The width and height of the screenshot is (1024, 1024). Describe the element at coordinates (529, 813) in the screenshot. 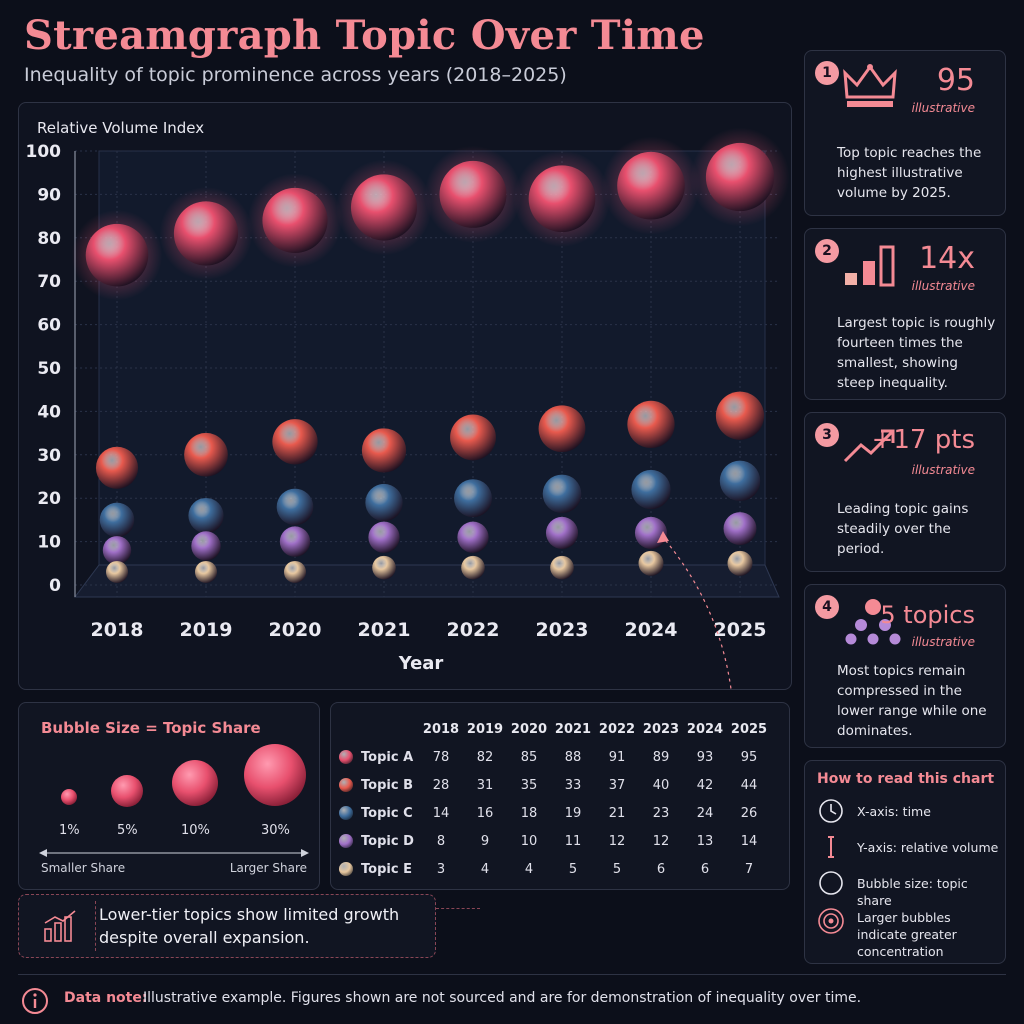

I see `table-cell: 18` at that location.